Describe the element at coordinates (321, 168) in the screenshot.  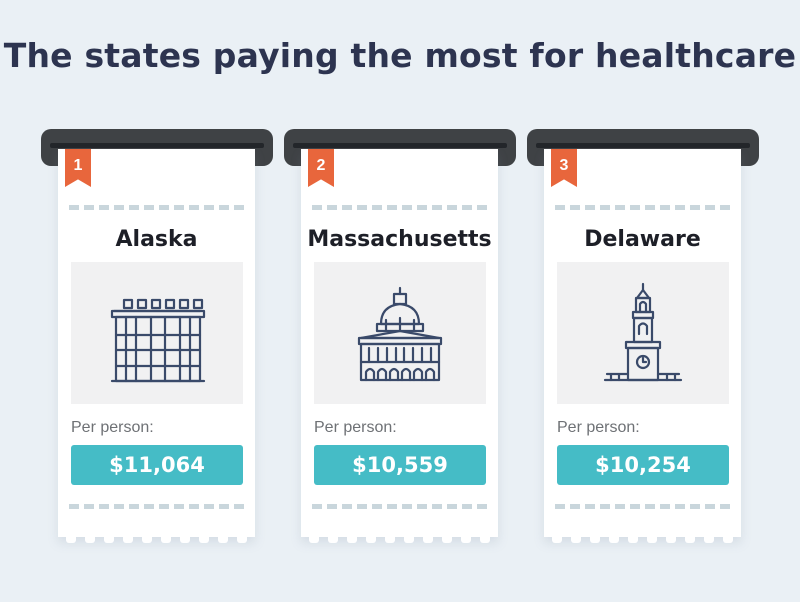
I see `rank-ribbon: 2` at that location.